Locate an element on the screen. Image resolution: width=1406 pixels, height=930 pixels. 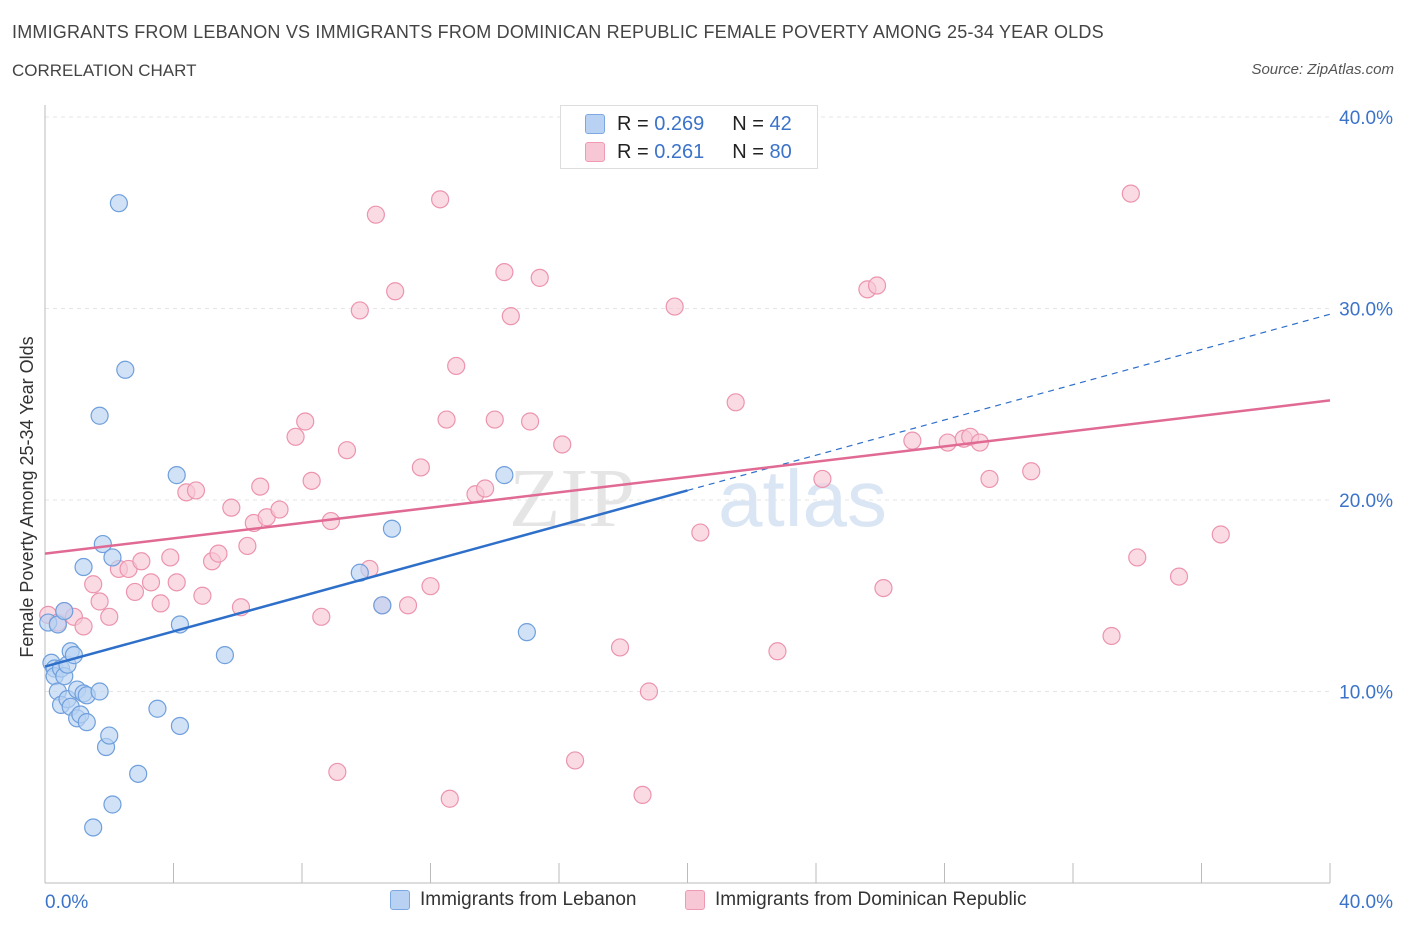
bottom-legend-dominican: Immigrants from Dominican Republic is located at coordinates (856, 900).